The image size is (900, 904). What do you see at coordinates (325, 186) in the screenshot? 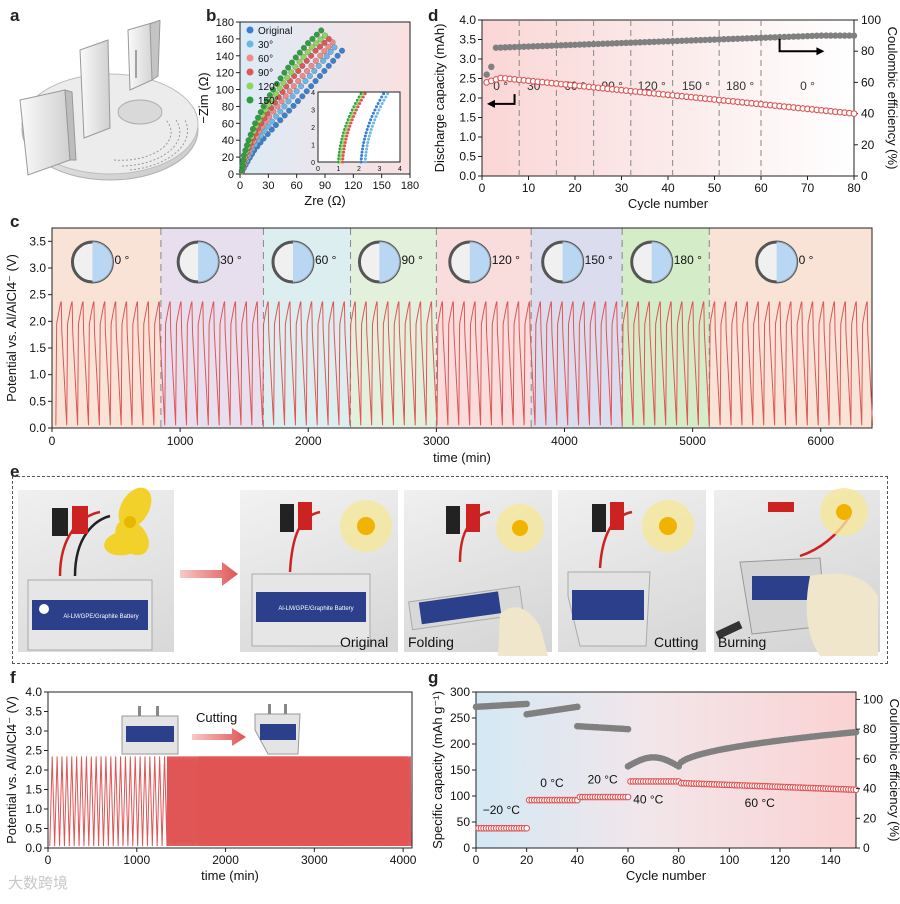
I see `x-tick-label: 90` at bounding box center [325, 186].